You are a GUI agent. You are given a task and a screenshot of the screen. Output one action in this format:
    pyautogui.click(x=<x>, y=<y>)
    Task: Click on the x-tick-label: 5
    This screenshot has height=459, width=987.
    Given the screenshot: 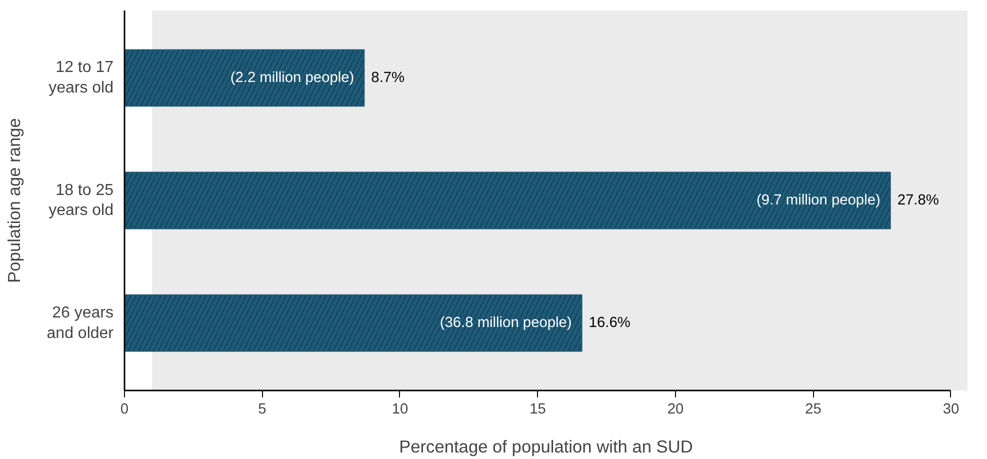 What is the action you would take?
    pyautogui.click(x=262, y=410)
    